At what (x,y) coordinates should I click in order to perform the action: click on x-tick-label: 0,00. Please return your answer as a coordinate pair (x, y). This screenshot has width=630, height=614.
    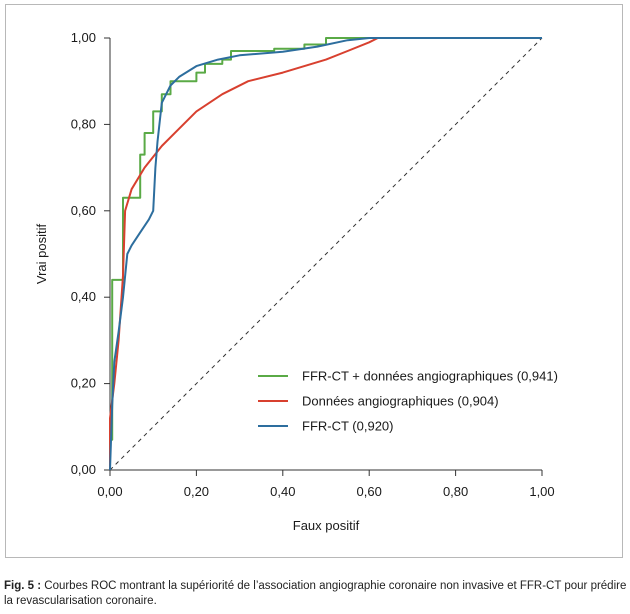
    Looking at the image, I should click on (109, 491).